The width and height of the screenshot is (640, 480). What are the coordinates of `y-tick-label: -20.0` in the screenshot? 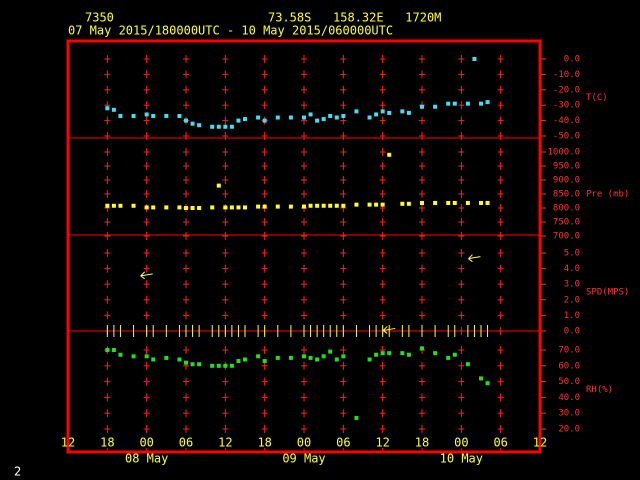 It's located at (566, 90).